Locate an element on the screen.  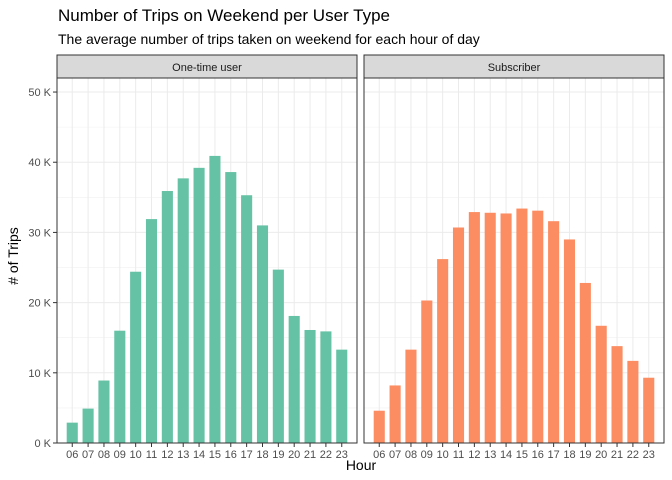
facet-strip-label: One-time user is located at coordinates (207, 68).